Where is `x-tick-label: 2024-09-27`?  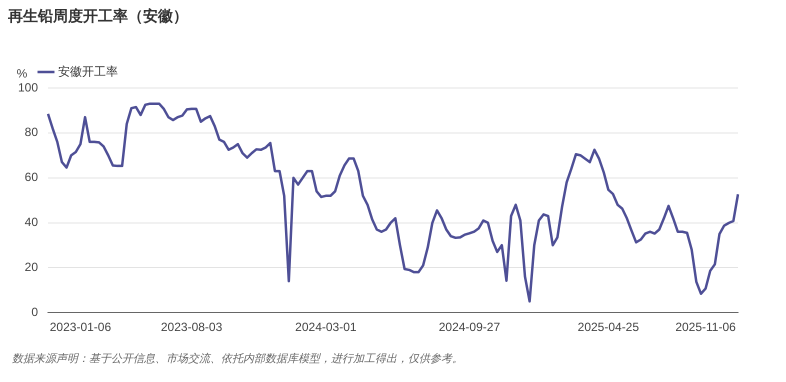
x-tick-label: 2024-09-27 is located at coordinates (469, 327).